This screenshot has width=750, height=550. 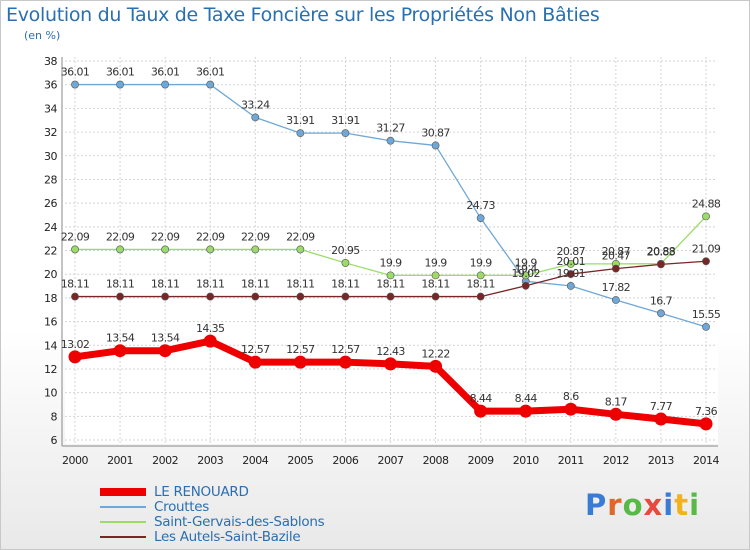 What do you see at coordinates (210, 460) in the screenshot?
I see `x-tick-label: 2003` at bounding box center [210, 460].